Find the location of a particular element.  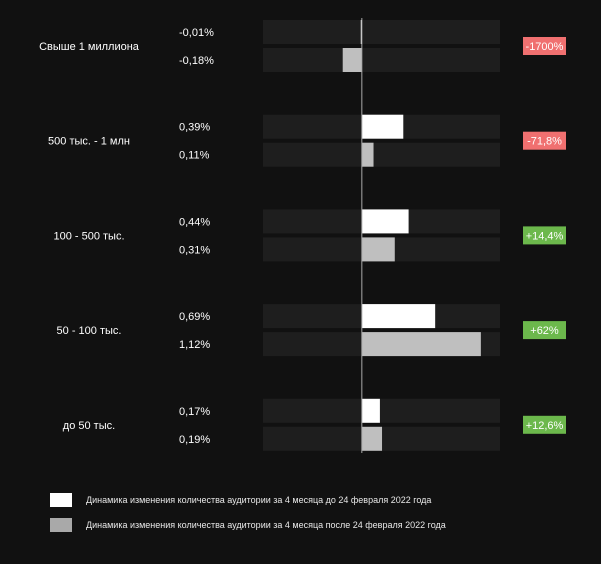

category-label: 100 - 500 тыс. is located at coordinates (88, 236).